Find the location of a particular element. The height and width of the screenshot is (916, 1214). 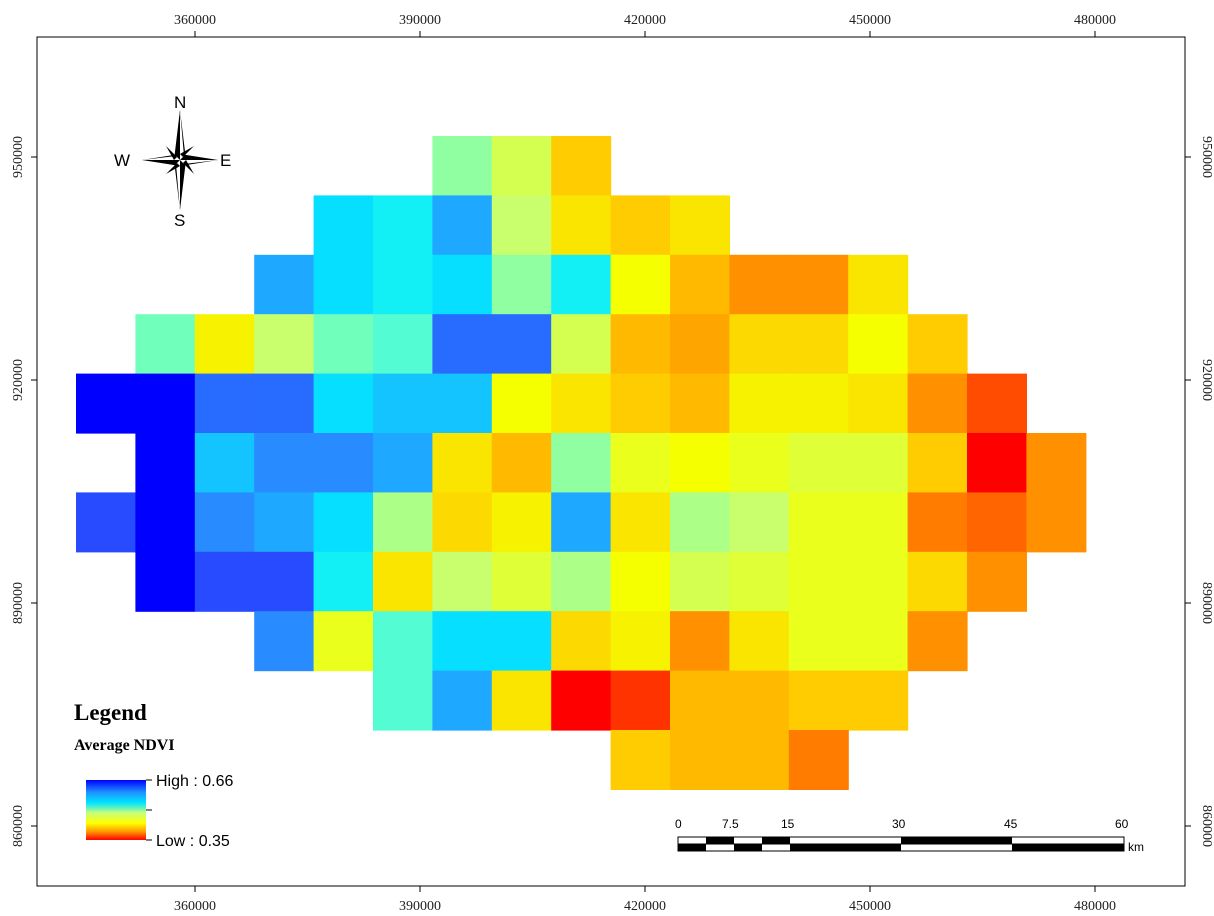

scale-label-7-5: 7.5 is located at coordinates (730, 824).